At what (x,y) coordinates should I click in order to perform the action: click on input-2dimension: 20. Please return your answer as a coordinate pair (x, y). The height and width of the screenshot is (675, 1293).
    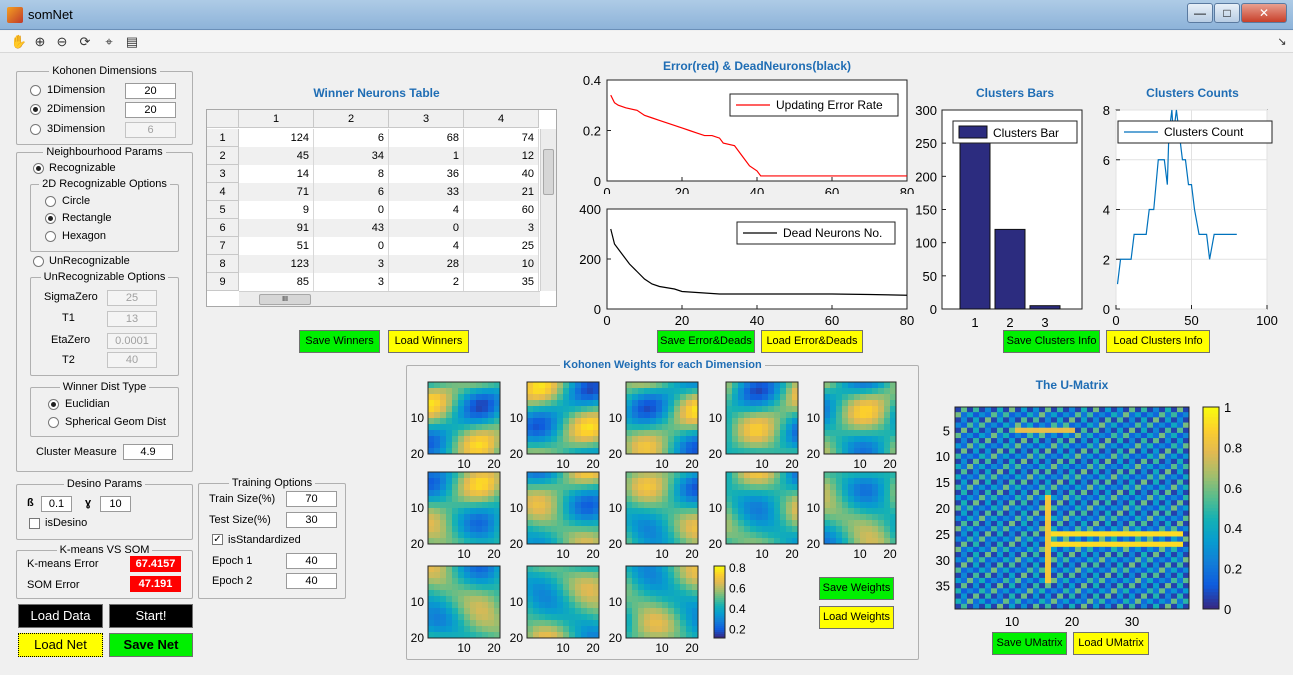
    Looking at the image, I should click on (150, 110).